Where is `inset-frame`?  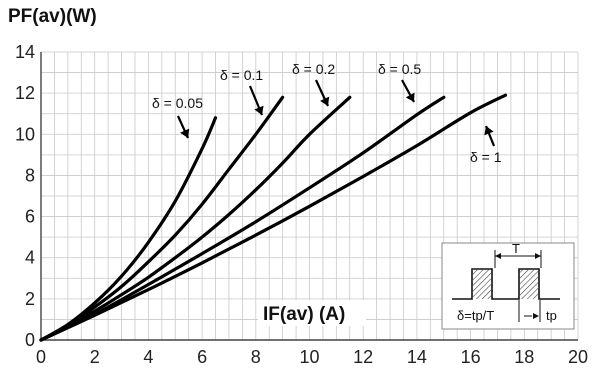
inset-frame is located at coordinates (508, 286).